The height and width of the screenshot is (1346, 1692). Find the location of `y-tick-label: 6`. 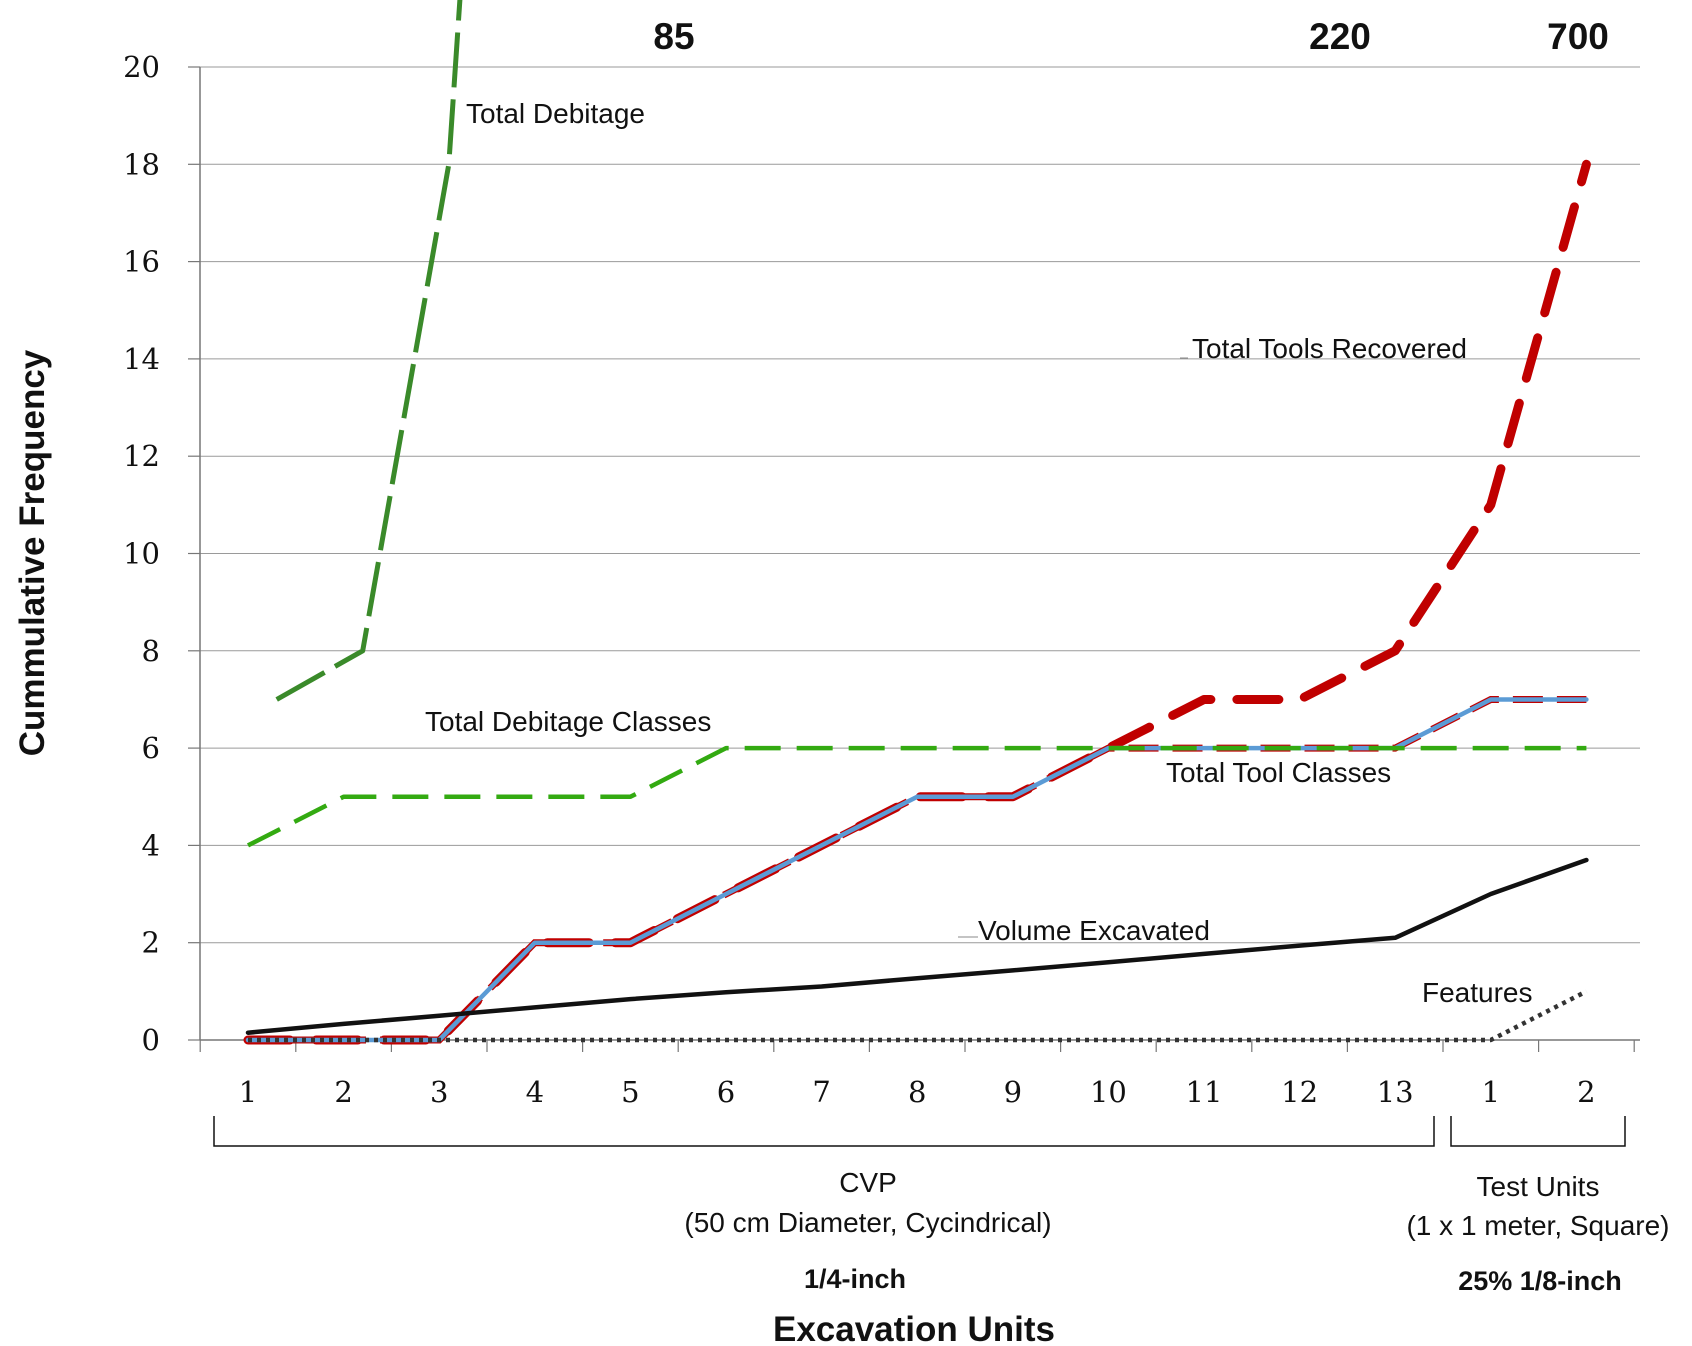

y-tick-label: 6 is located at coordinates (151, 748).